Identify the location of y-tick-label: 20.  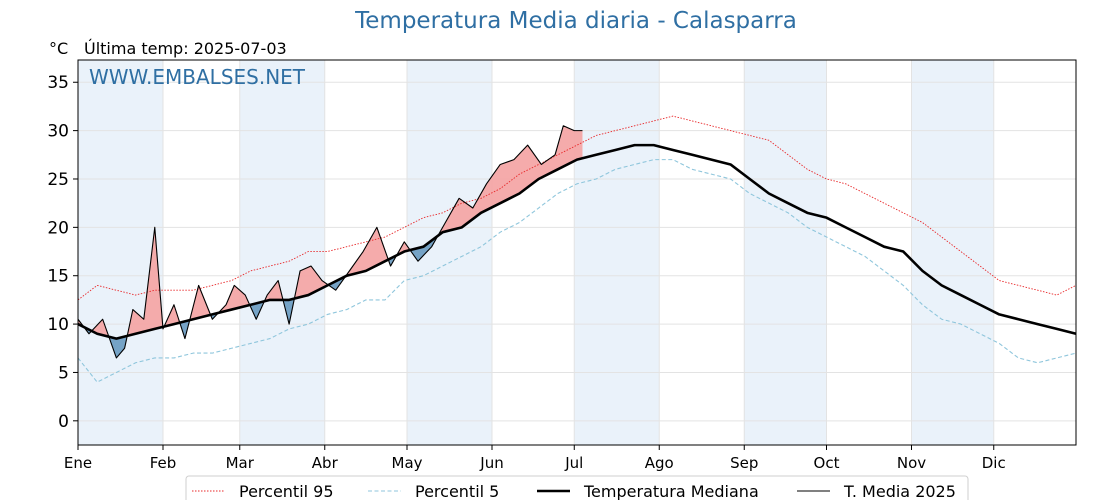
(58, 228).